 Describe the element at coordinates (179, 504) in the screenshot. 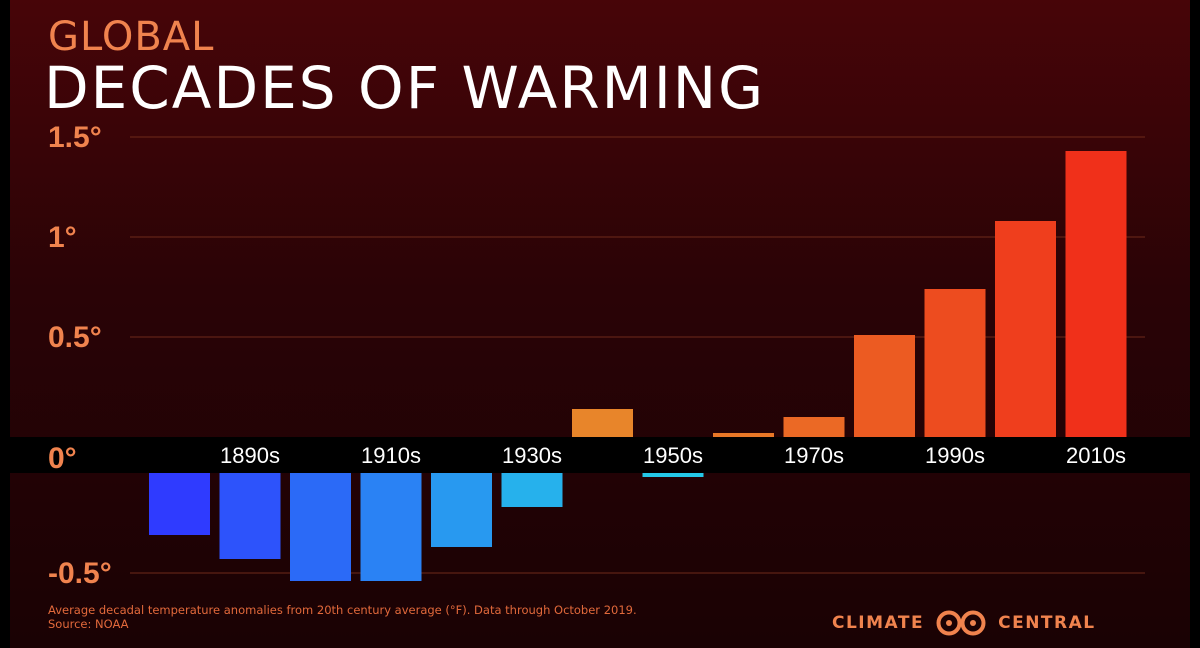

I see `bar-1880s` at that location.